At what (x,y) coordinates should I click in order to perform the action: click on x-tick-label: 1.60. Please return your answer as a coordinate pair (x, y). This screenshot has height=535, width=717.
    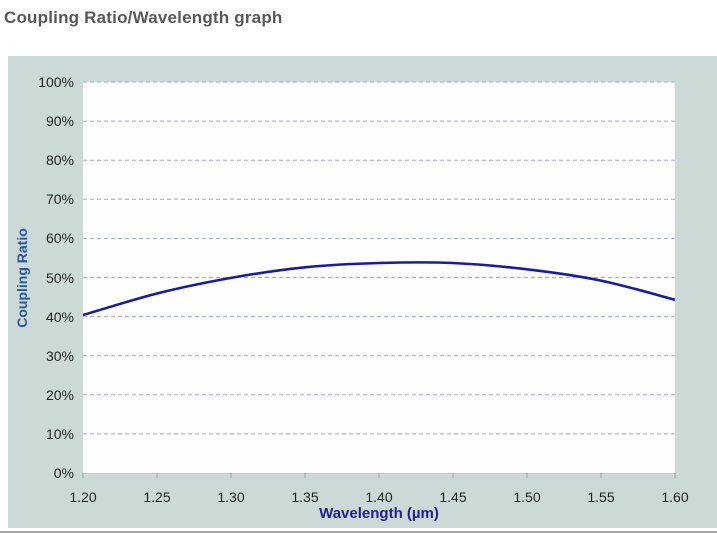
    Looking at the image, I should click on (675, 497).